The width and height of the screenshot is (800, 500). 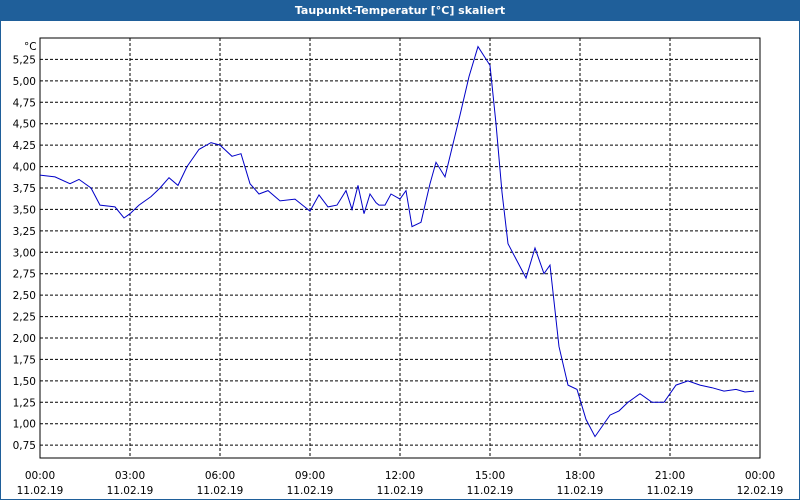 What do you see at coordinates (24, 82) in the screenshot?
I see `y-tick-label: 5,00` at bounding box center [24, 82].